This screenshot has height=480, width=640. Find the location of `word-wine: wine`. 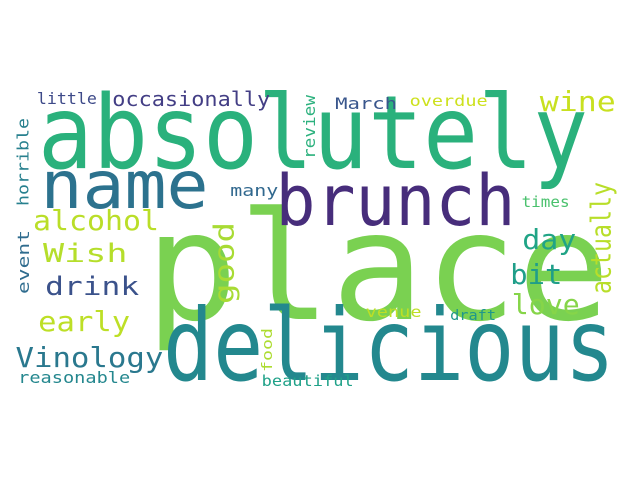

word-wine: wine is located at coordinates (578, 101).